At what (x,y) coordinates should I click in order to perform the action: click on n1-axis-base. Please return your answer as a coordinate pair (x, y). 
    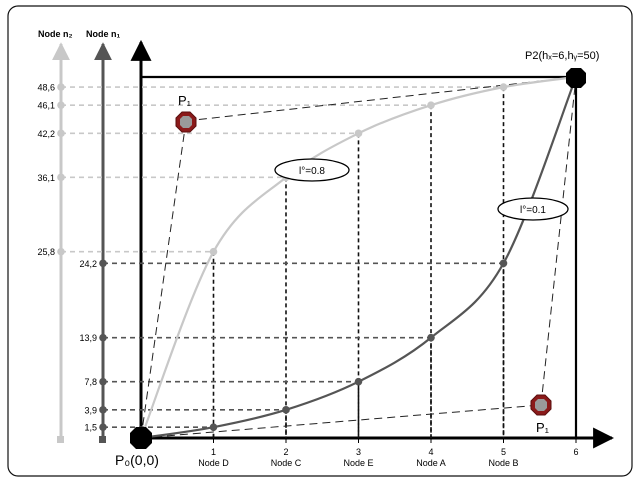
    Looking at the image, I should click on (102, 439).